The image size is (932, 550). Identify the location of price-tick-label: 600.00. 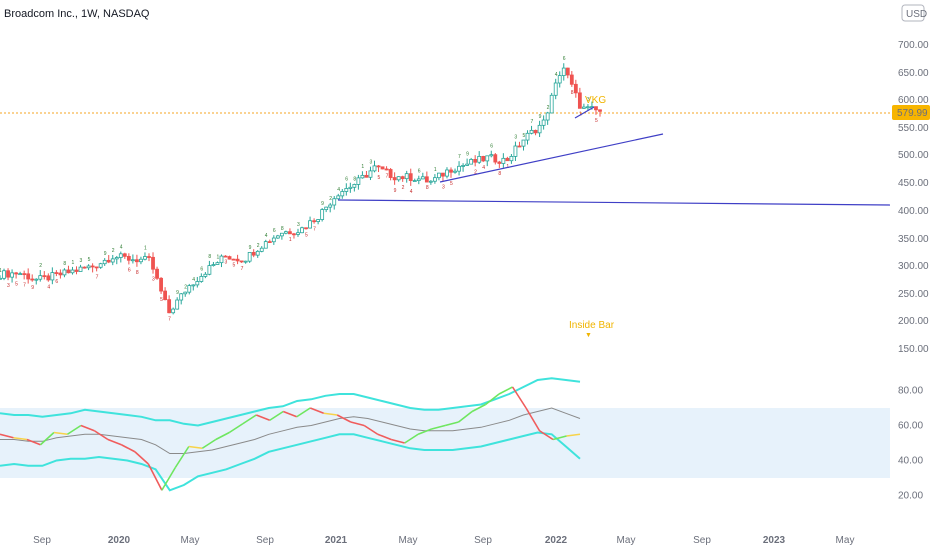
(913, 100).